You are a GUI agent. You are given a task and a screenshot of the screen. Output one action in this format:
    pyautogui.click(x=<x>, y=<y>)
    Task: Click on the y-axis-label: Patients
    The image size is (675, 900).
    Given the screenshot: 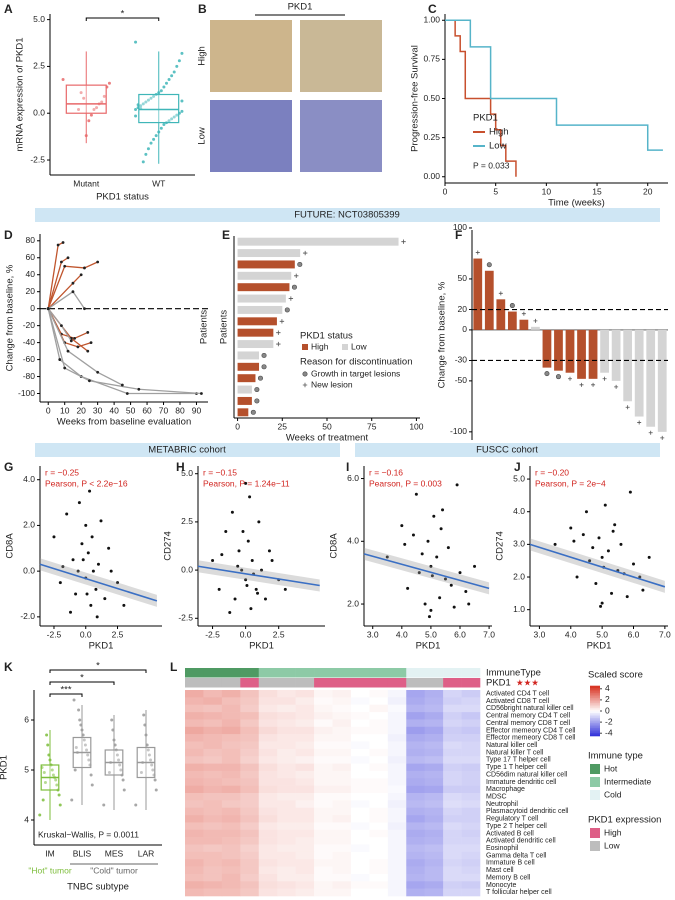 What is the action you would take?
    pyautogui.click(x=224, y=327)
    